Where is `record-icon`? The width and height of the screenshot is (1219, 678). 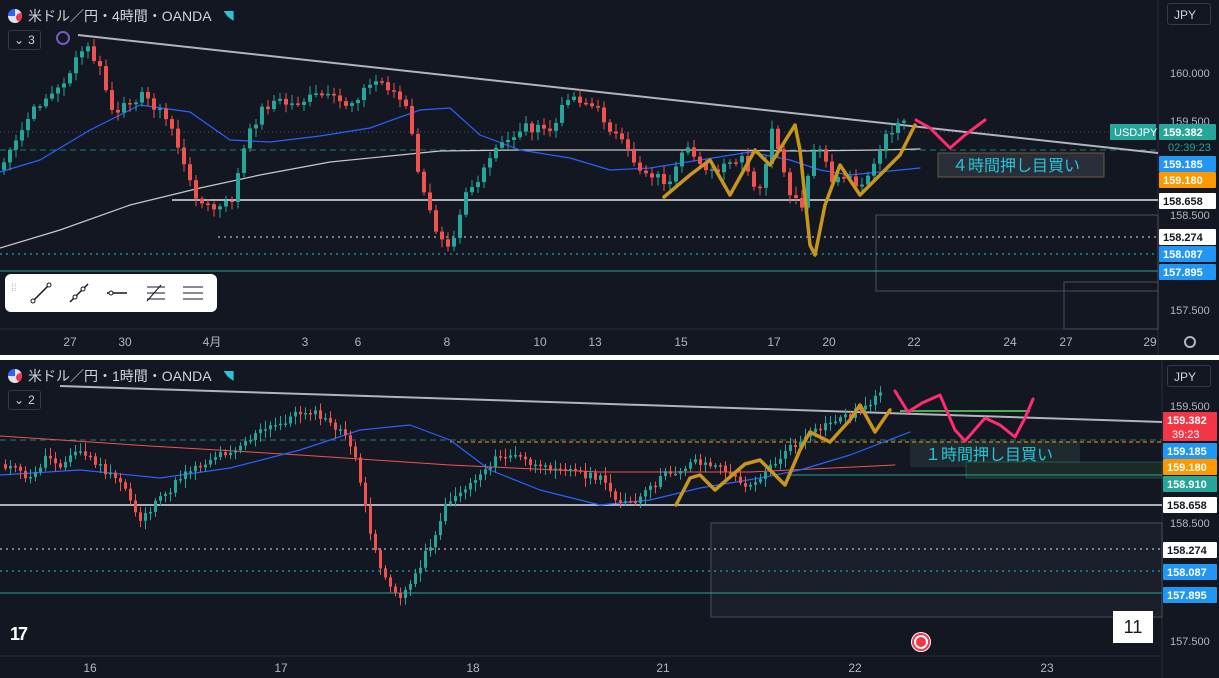 record-icon is located at coordinates (921, 642).